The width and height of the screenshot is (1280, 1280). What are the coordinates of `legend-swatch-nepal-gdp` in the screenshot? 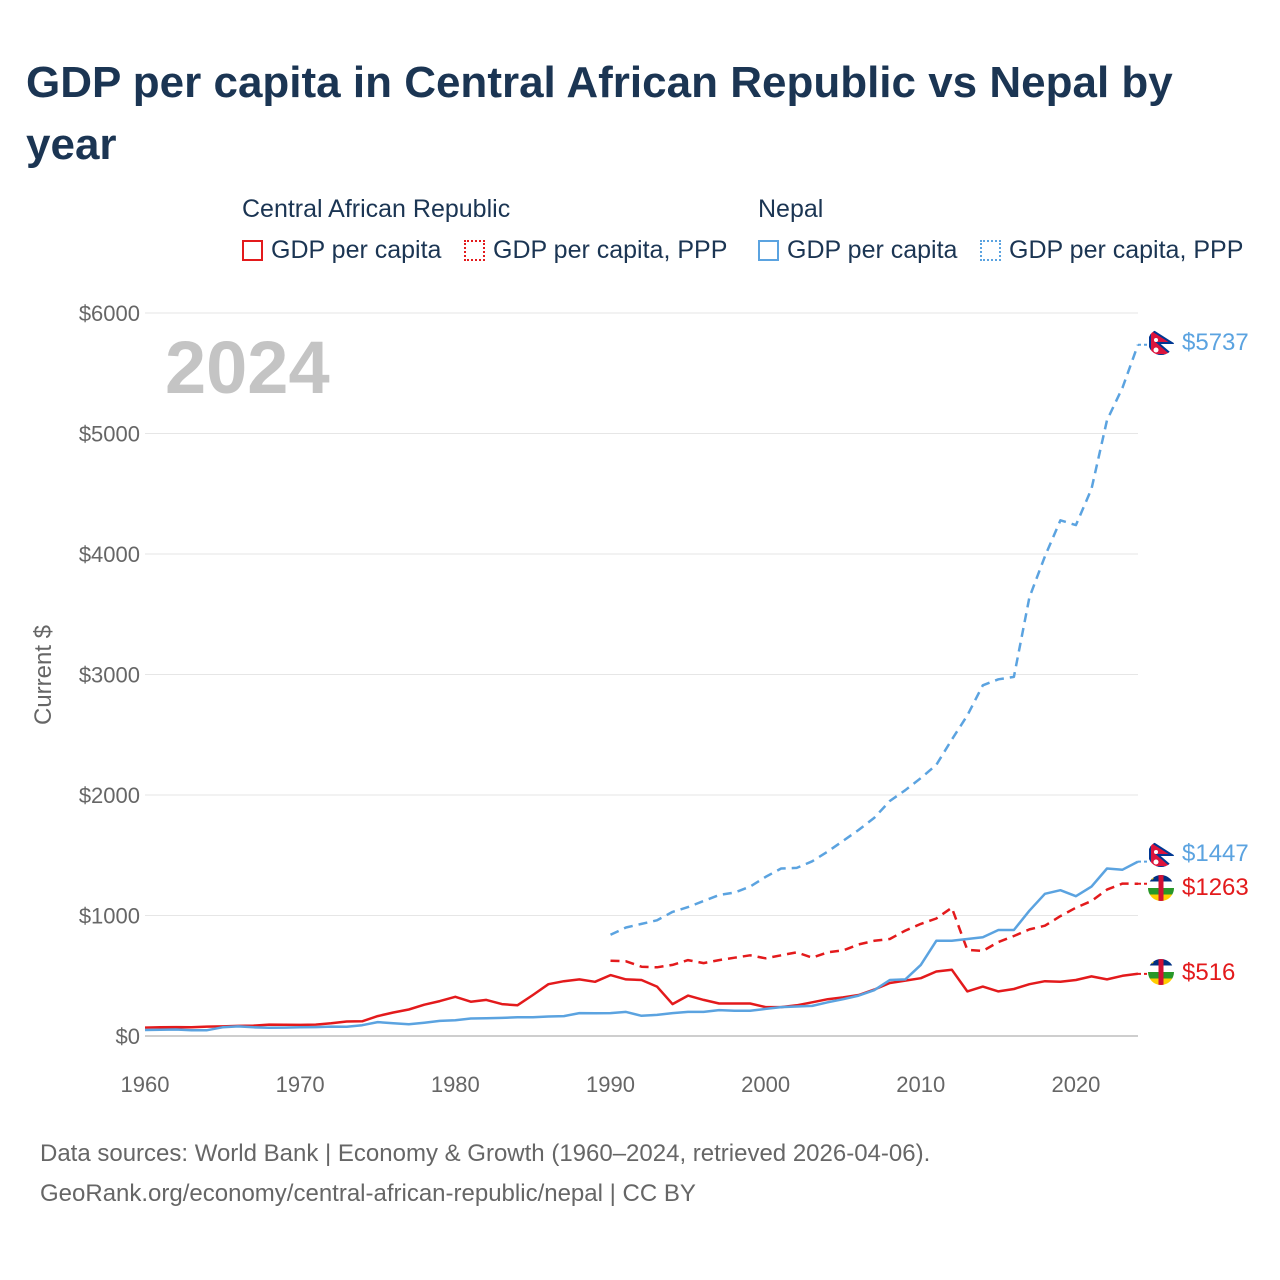 It's located at (768, 250).